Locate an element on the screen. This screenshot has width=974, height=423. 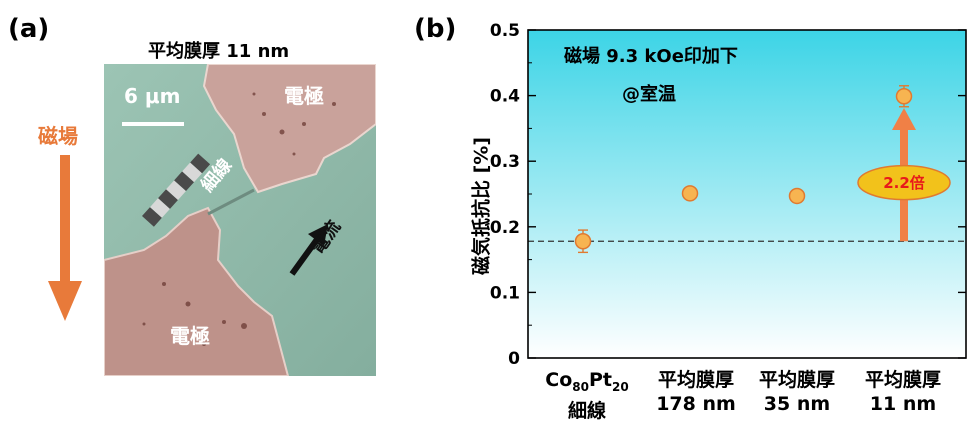
y-tick-label-2: 0.2 is located at coordinates (505, 228).